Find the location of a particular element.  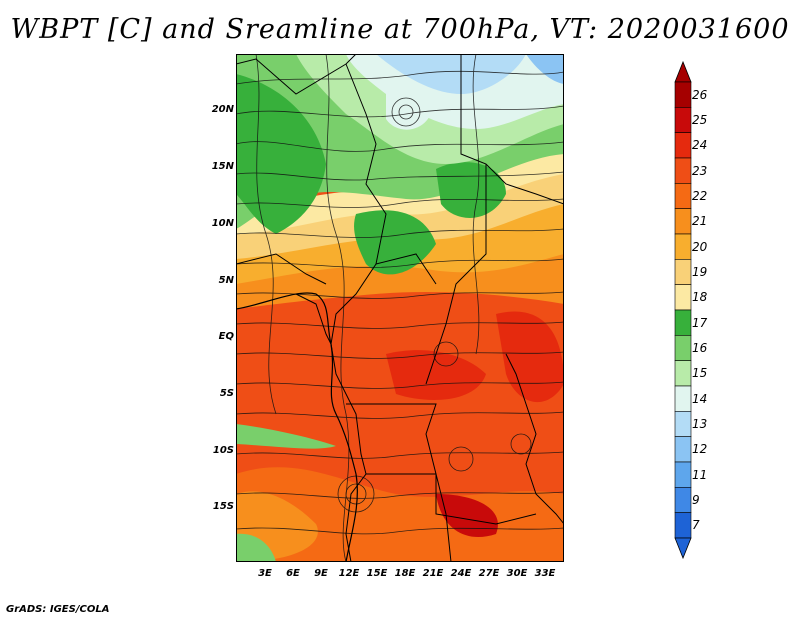

colorbar-label: 22 is located at coordinates (700, 196).